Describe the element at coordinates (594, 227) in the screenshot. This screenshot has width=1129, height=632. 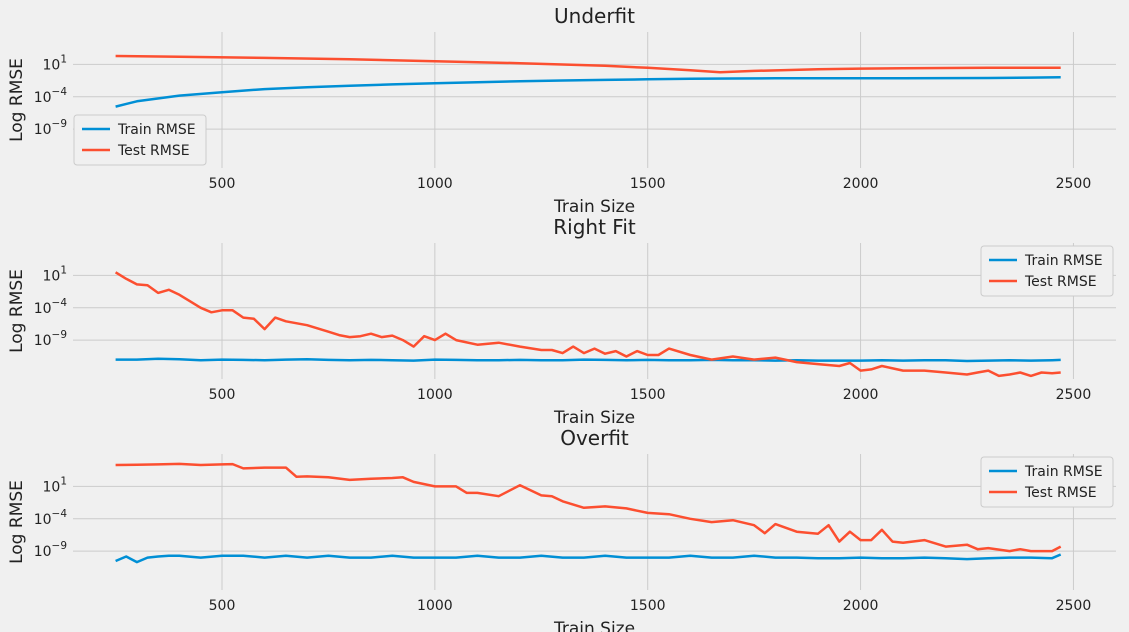
I see `chart-title: Right Fit` at that location.